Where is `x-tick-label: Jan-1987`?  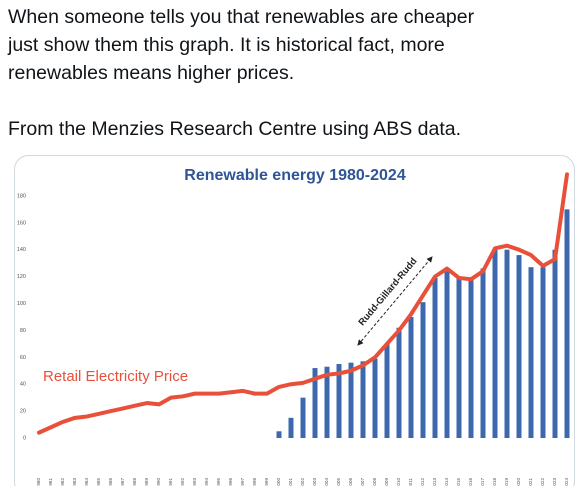
x-tick-label: Jan-1987 is located at coordinates (122, 482).